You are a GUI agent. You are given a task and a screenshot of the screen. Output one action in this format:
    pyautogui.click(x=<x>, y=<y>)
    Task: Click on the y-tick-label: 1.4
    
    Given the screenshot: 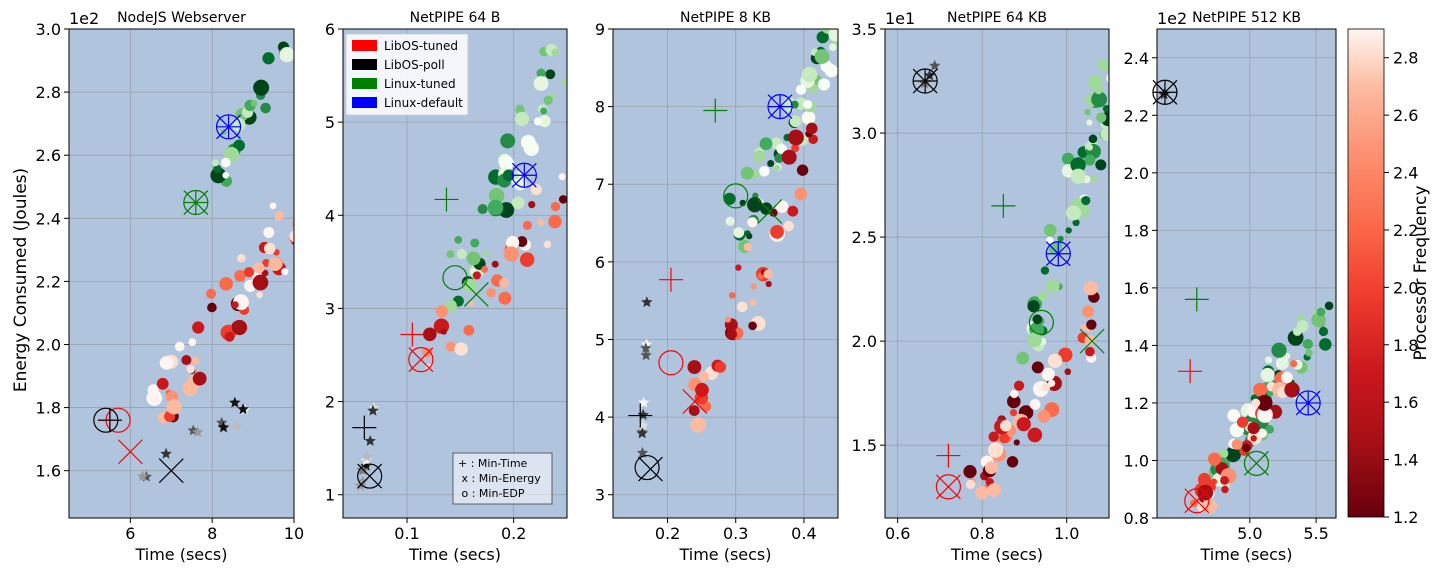 What is the action you would take?
    pyautogui.click(x=1136, y=345)
    